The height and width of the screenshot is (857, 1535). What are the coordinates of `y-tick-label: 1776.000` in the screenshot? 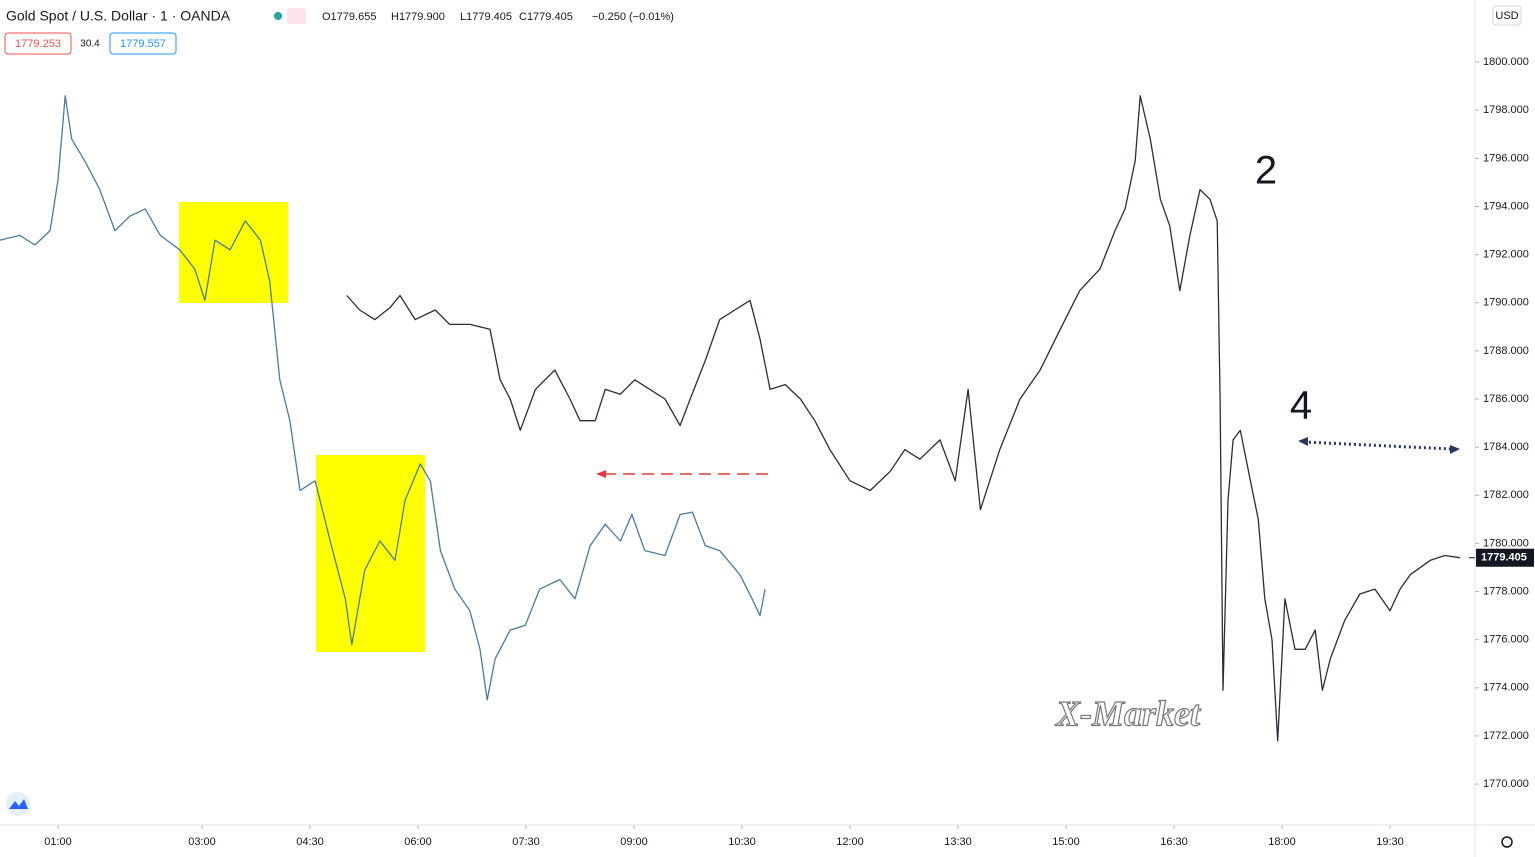 It's located at (1506, 640).